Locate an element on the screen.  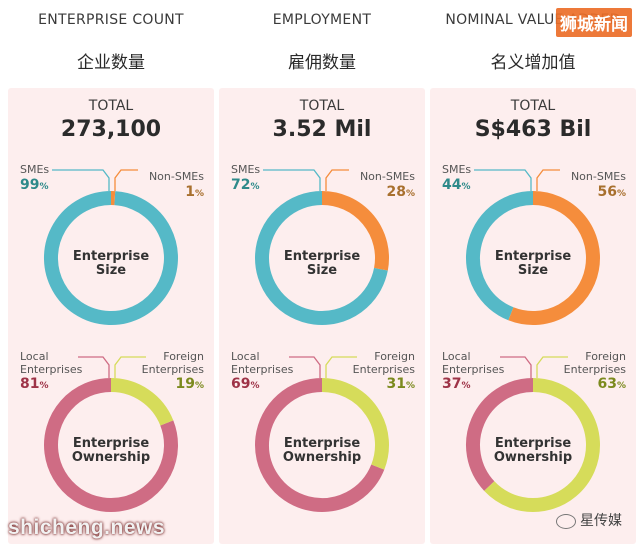
ownership-left-pct: 81% is located at coordinates (34, 384).